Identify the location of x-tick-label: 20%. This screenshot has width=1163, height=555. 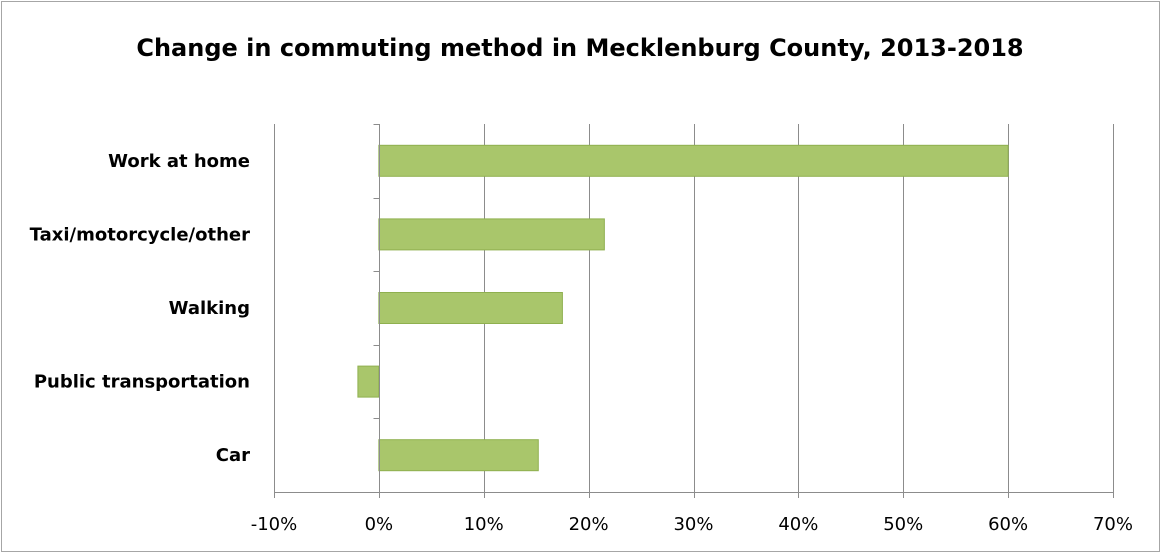
(589, 524).